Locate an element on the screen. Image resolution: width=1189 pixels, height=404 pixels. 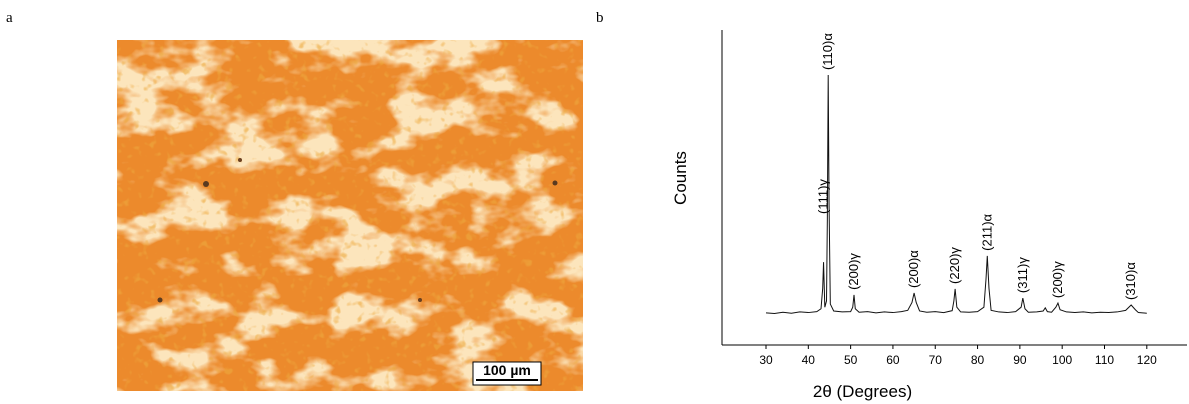
panel-label: a is located at coordinates (9, 18).